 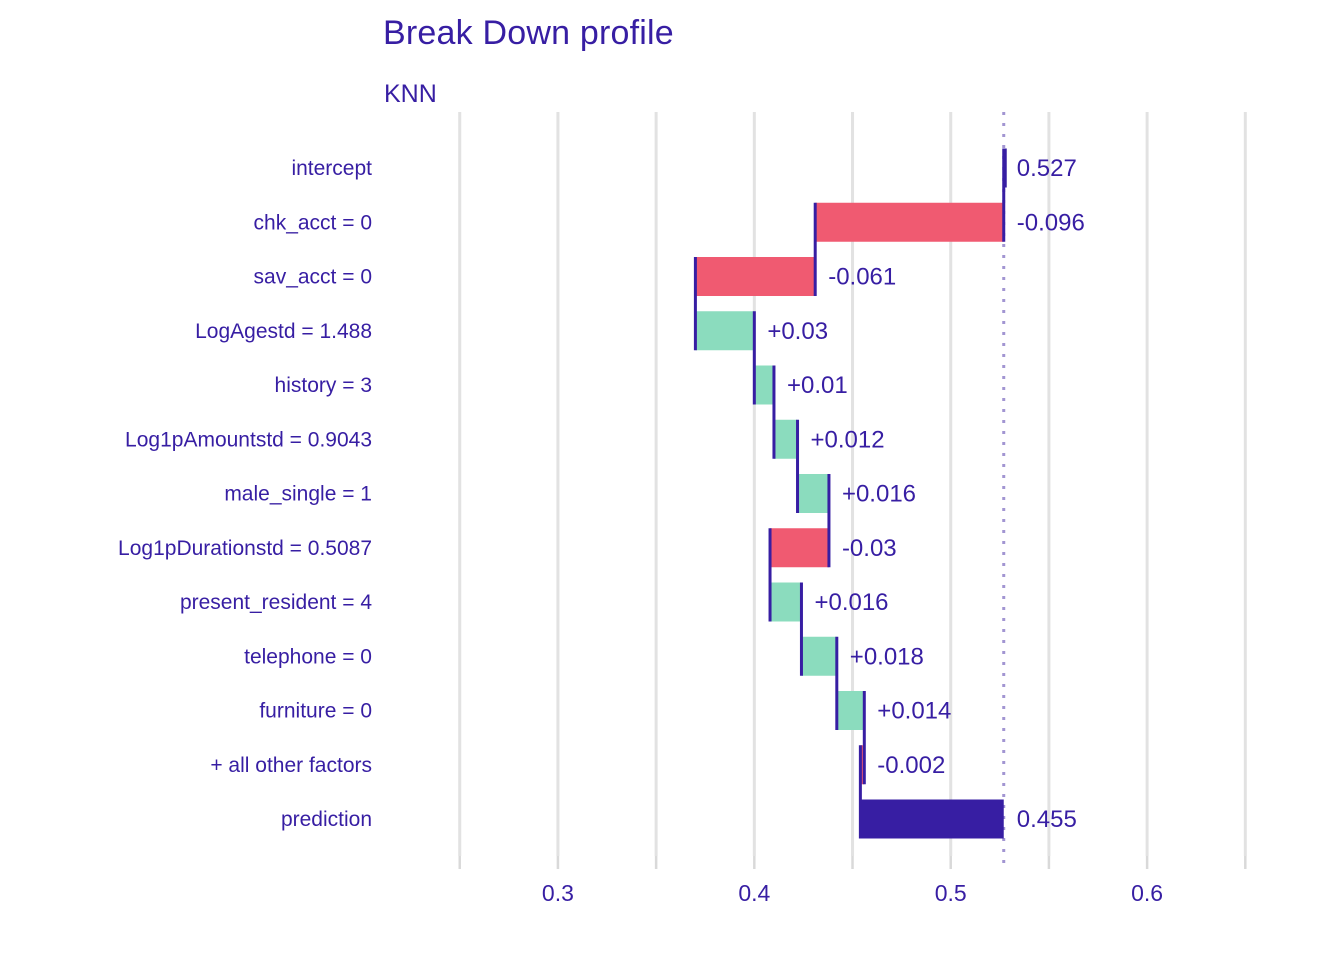 I want to click on value-label: -0.096, so click(x=1051, y=222).